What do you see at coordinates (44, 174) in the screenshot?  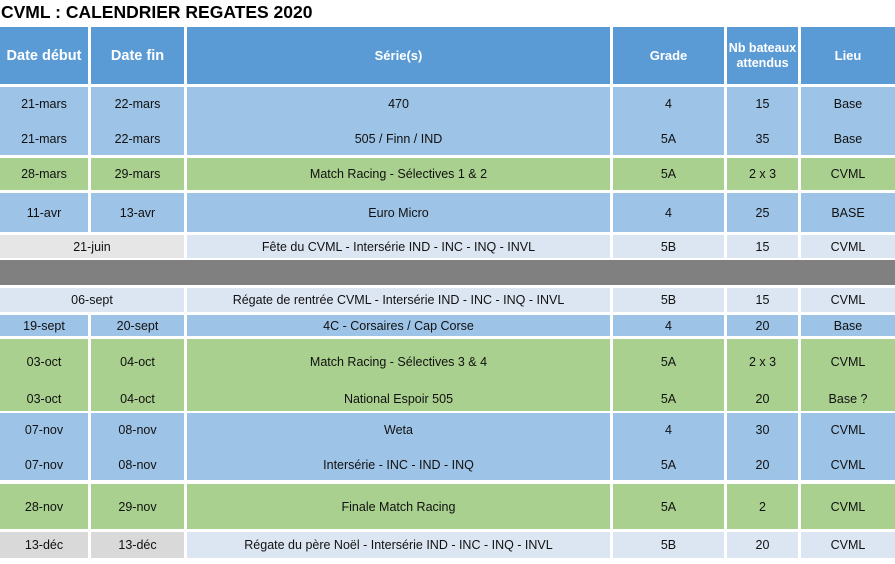 I see `cell-date-debut: 28-mars` at bounding box center [44, 174].